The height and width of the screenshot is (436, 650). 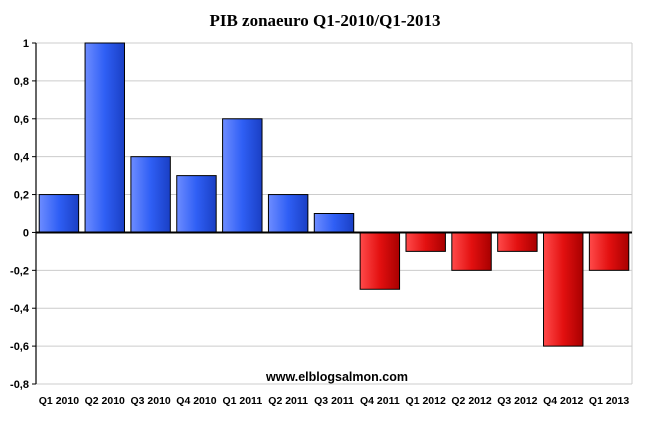 I want to click on x-tick-label: Q1 2012, so click(x=426, y=401).